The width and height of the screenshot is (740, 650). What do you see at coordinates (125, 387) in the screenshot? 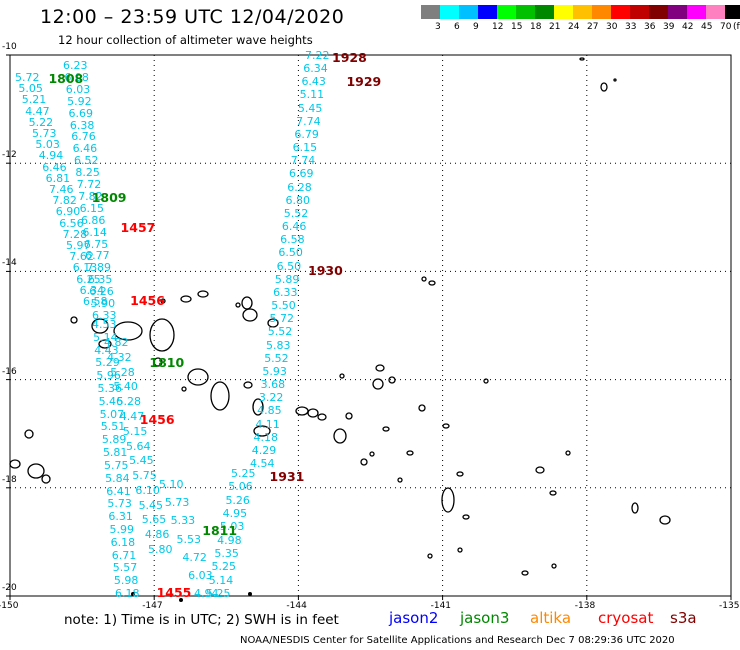
I see `wave-height-sample: 5.40` at bounding box center [125, 387].